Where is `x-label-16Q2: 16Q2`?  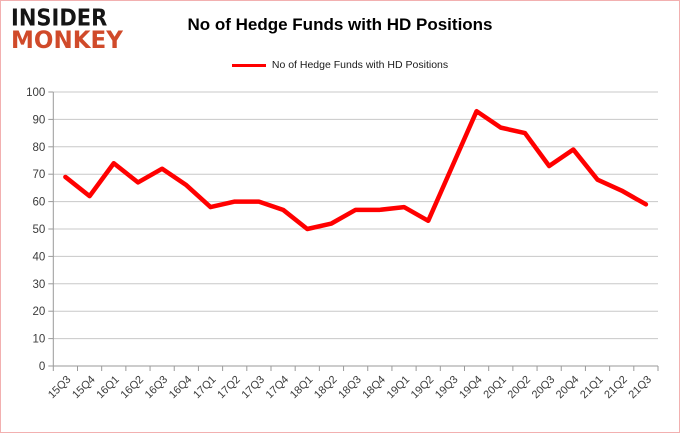 x-label-16Q2: 16Q2 is located at coordinates (133, 388).